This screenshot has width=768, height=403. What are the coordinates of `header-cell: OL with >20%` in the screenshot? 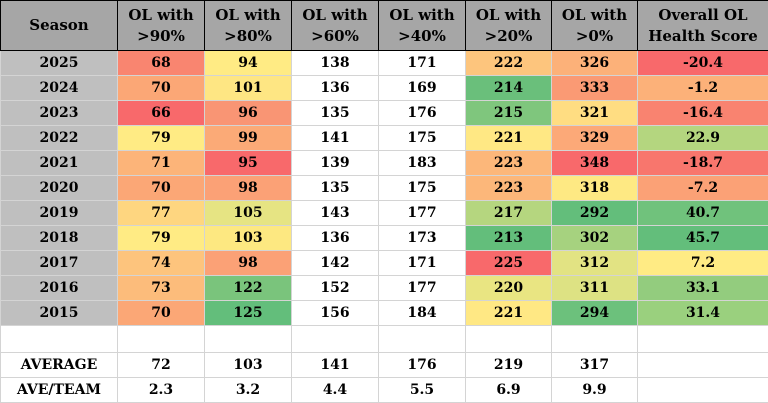 It's located at (508, 25).